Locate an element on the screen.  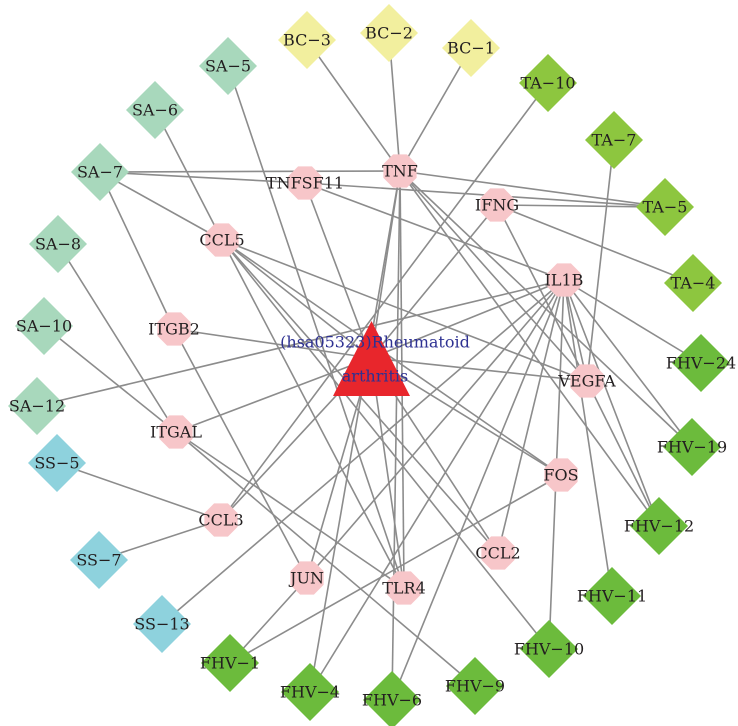
ingredient-node-fhv-19: FHV−19 is located at coordinates (692, 447).